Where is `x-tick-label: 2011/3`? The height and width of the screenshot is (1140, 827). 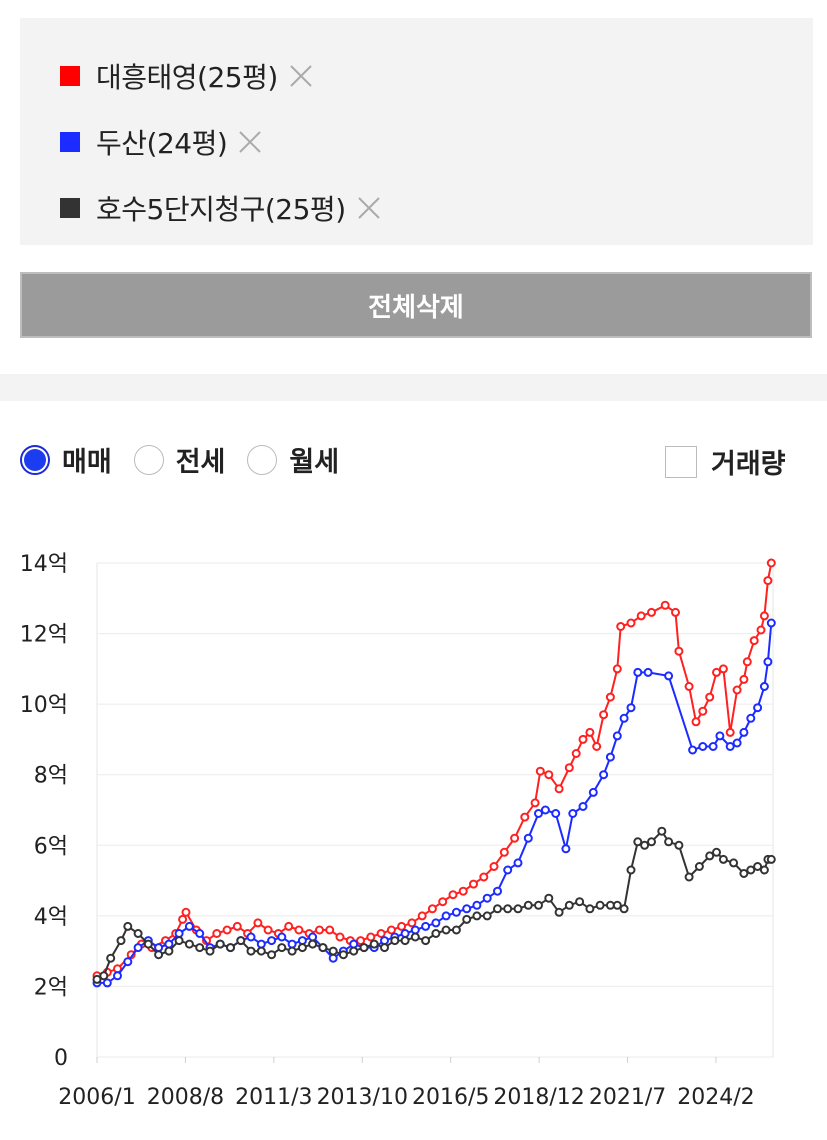 x-tick-label: 2011/3 is located at coordinates (273, 1097).